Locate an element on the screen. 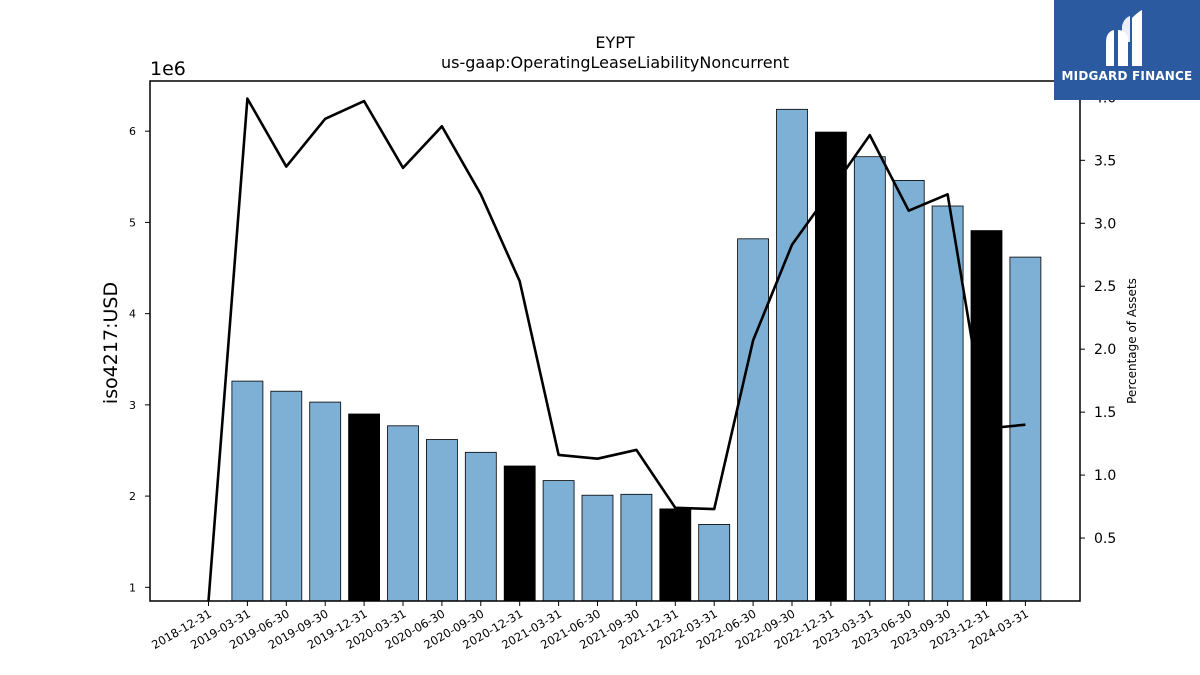 This screenshot has width=1200, height=675. y-offset-text: 1e6 is located at coordinates (168, 69).